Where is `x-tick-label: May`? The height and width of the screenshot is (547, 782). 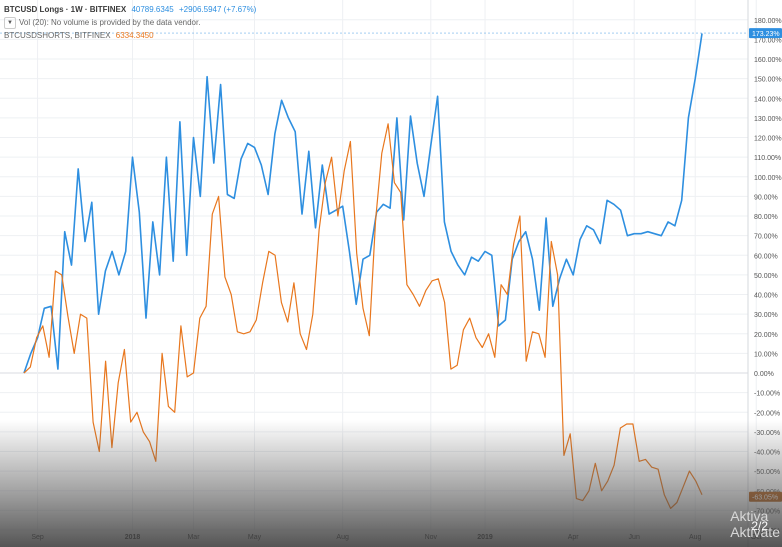
x-tick-label: May is located at coordinates (255, 537).